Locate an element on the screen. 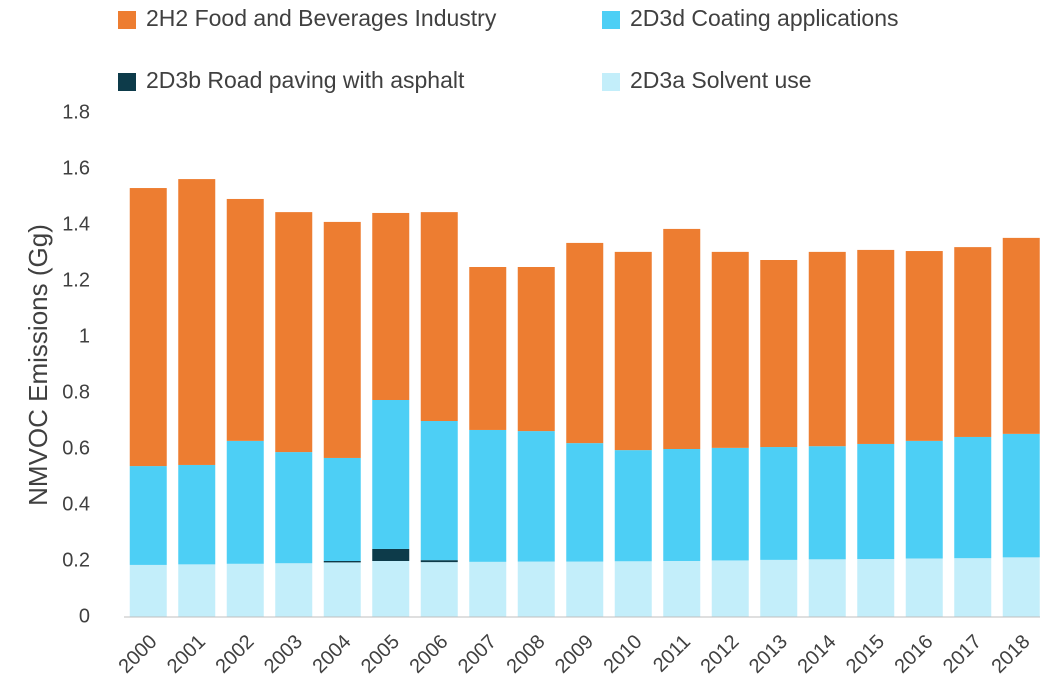 This screenshot has width=1041, height=692. legend-label: 2D3b Road paving with asphalt is located at coordinates (305, 80).